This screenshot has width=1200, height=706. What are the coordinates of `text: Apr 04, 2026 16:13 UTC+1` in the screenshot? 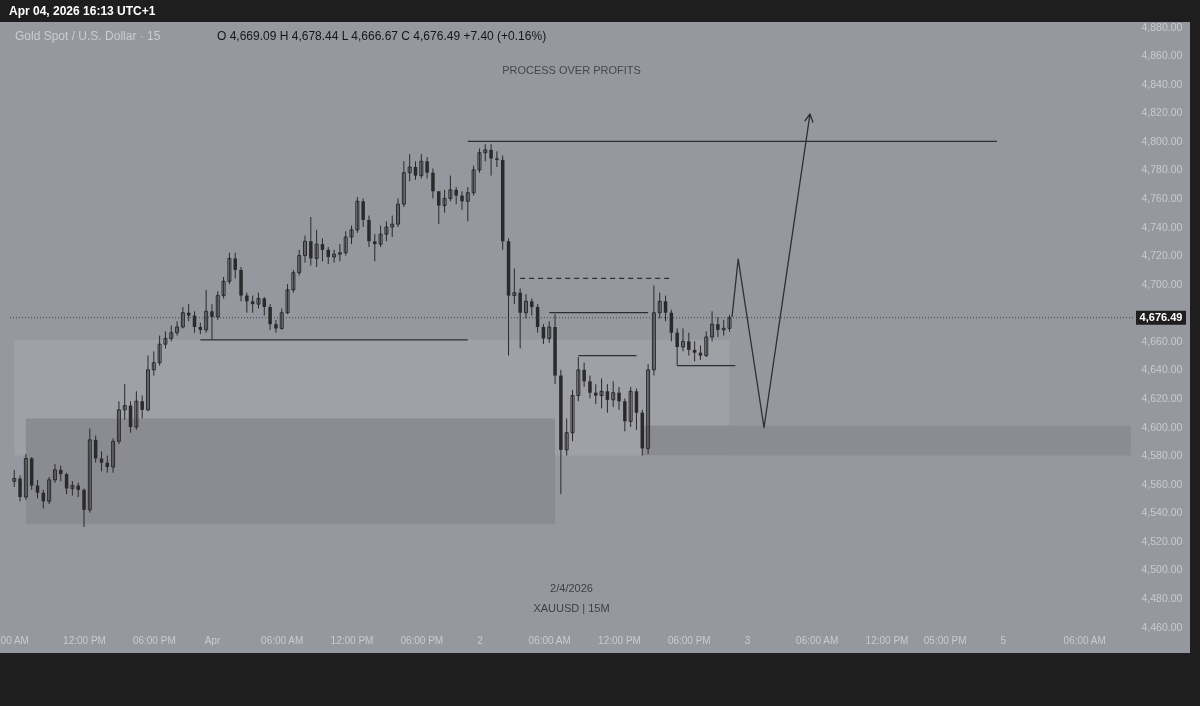 It's located at (82, 11).